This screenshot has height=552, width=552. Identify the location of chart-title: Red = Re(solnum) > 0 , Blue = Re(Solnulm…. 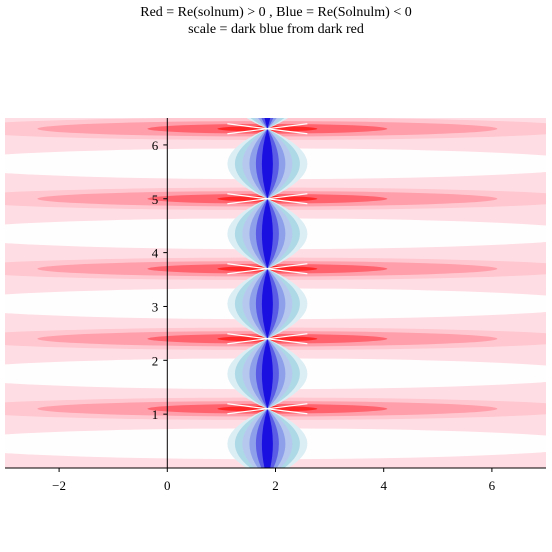
(276, 12).